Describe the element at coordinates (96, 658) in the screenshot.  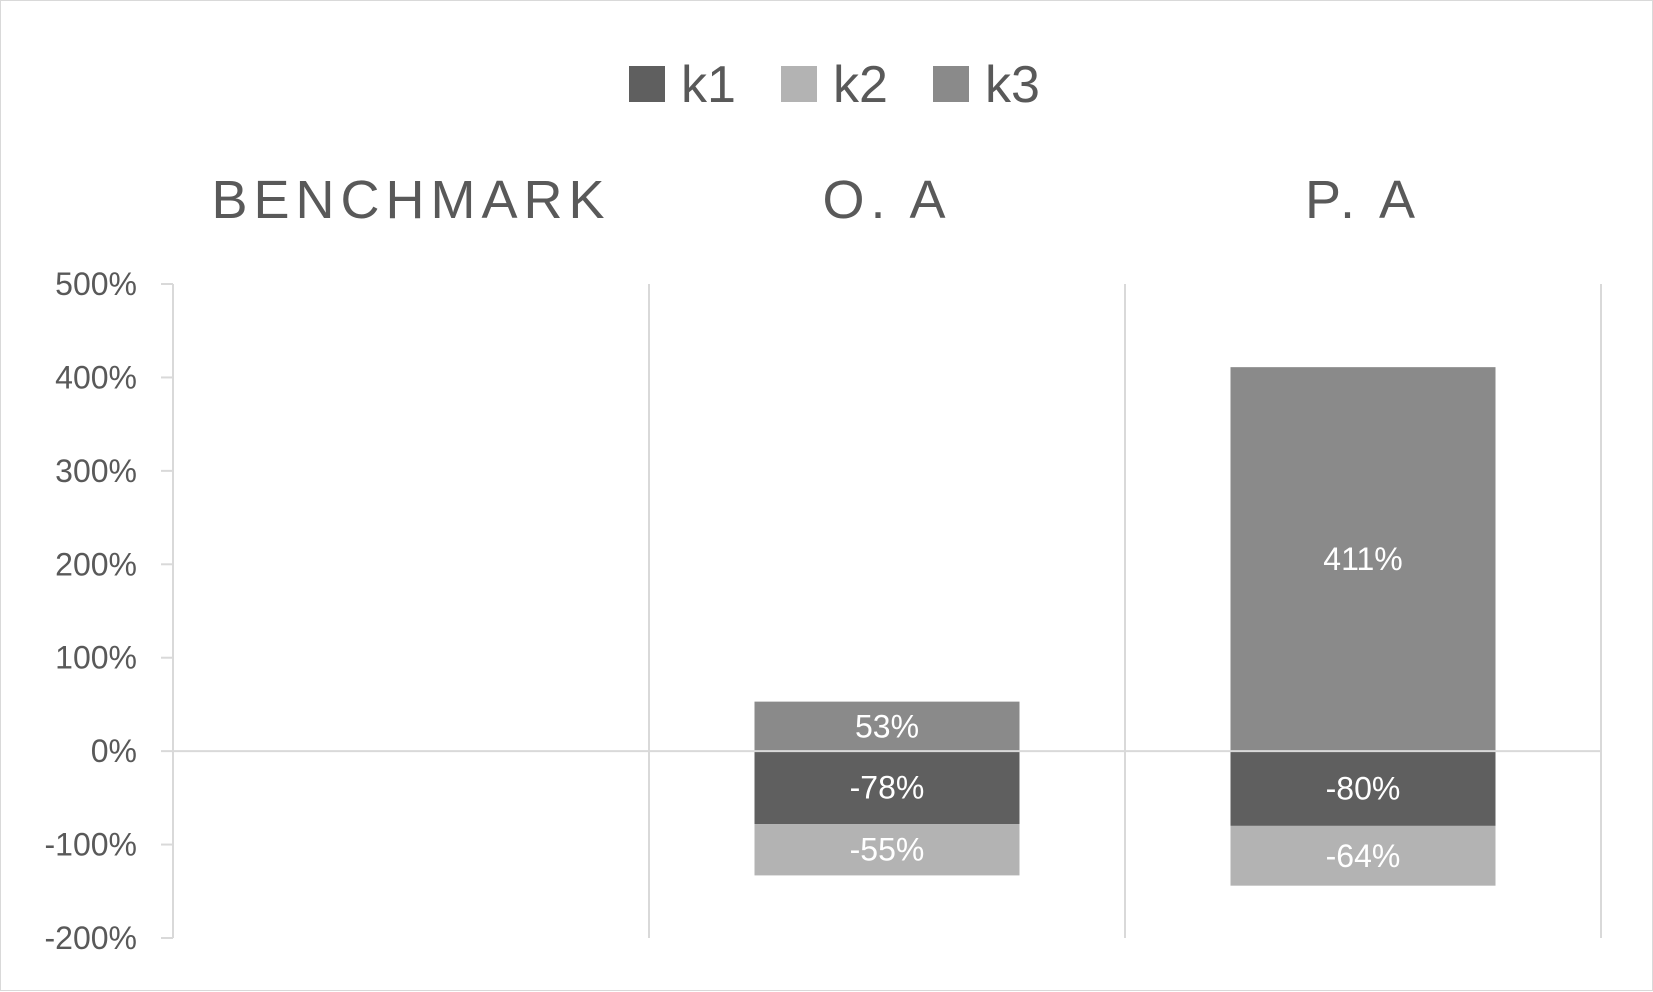
I see `y-tick-label: 100%` at that location.